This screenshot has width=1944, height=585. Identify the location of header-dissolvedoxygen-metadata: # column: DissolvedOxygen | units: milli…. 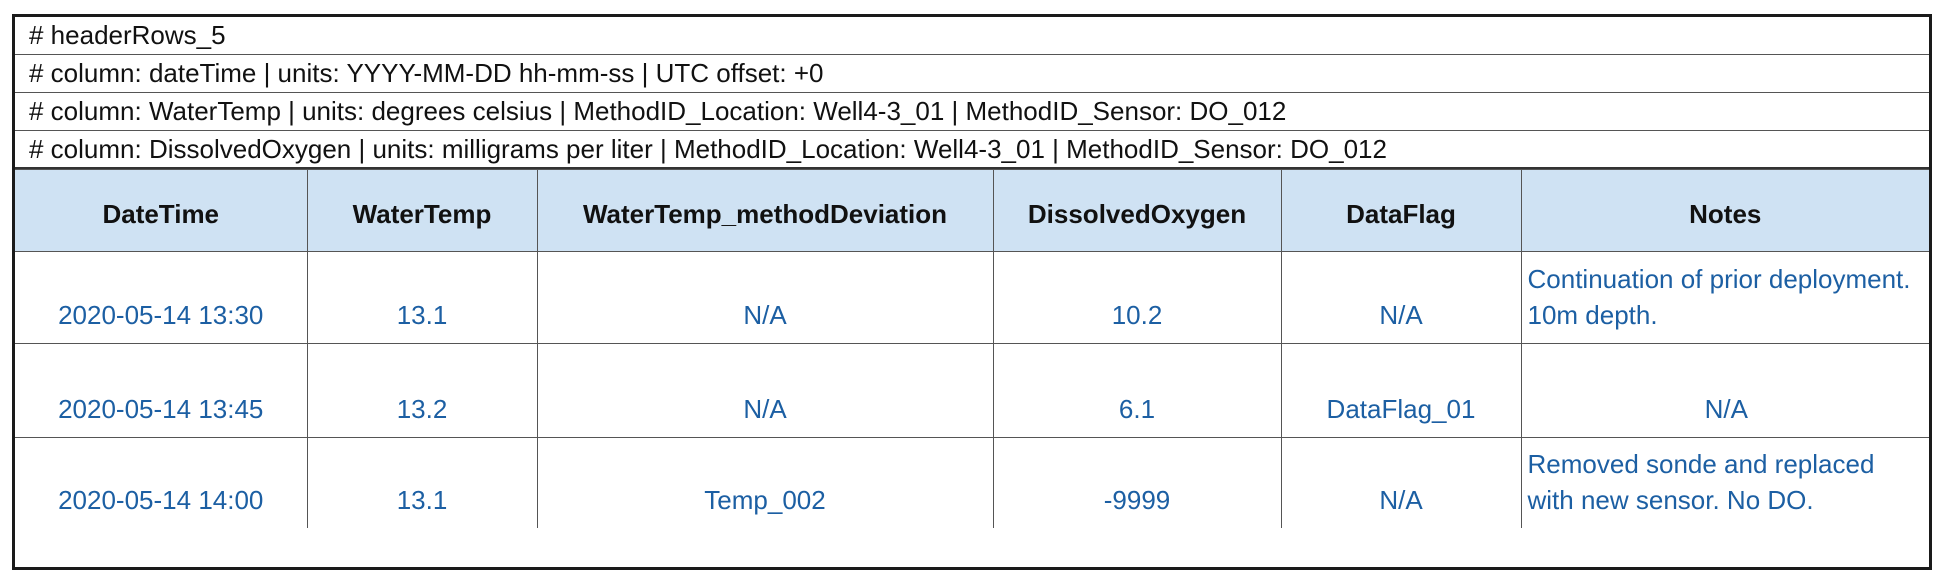
(972, 150).